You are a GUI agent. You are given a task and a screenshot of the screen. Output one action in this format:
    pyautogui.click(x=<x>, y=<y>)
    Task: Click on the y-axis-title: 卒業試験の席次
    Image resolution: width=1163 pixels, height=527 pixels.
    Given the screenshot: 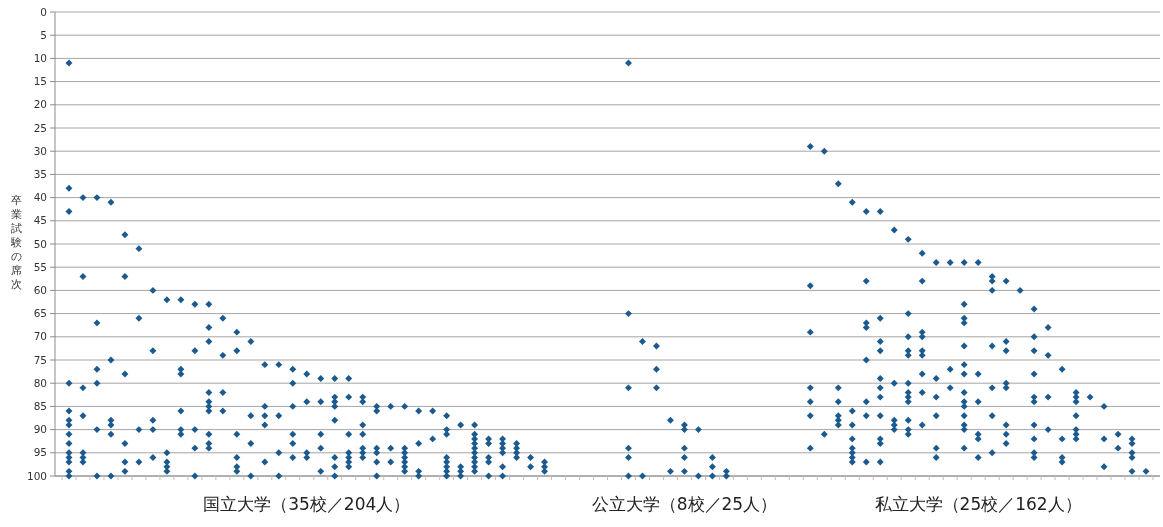 What is the action you would take?
    pyautogui.click(x=15, y=242)
    